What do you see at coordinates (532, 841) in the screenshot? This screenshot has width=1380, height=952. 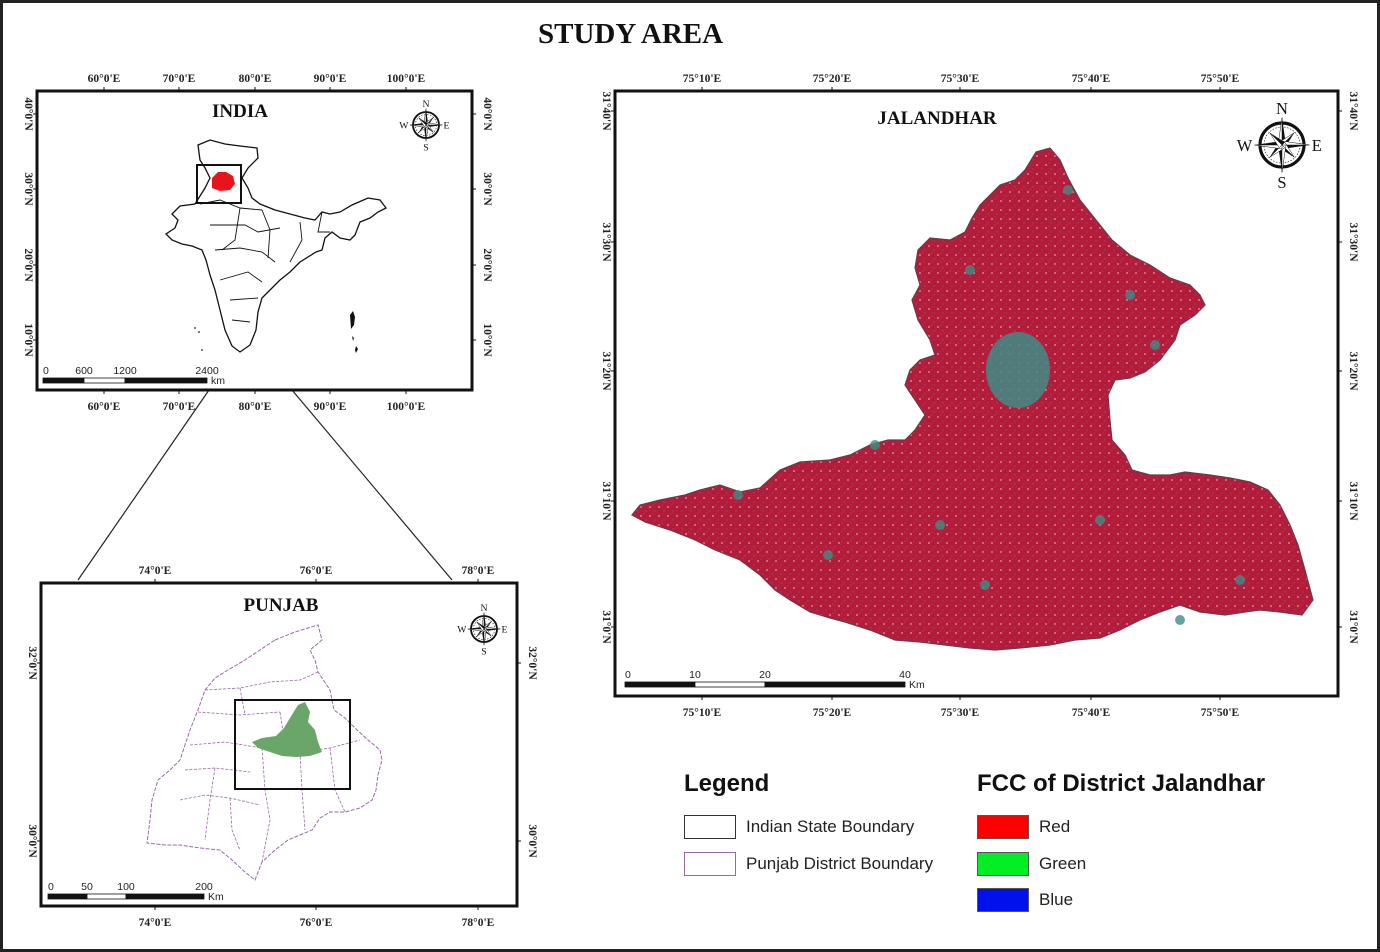 I see `right-tick-label: 30°0'N` at bounding box center [532, 841].